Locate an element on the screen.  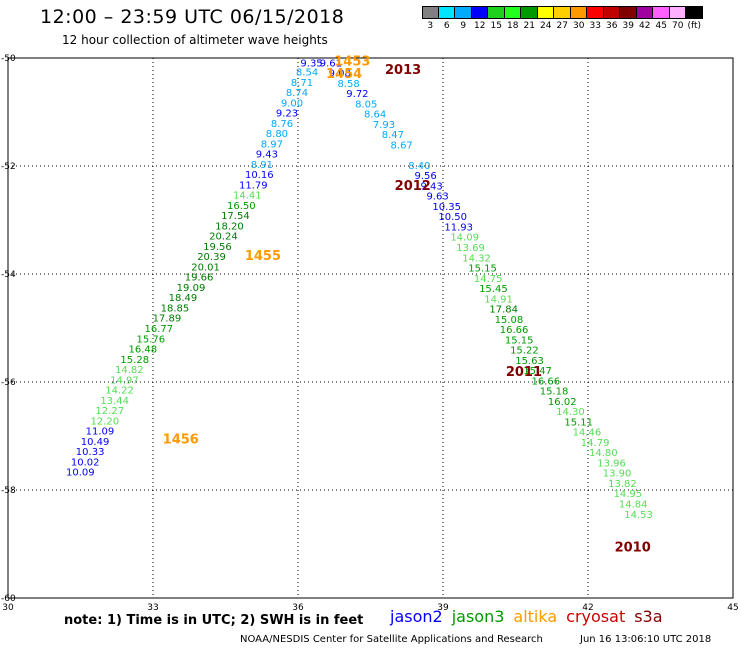
swh-value: 8.91 is located at coordinates (262, 165).